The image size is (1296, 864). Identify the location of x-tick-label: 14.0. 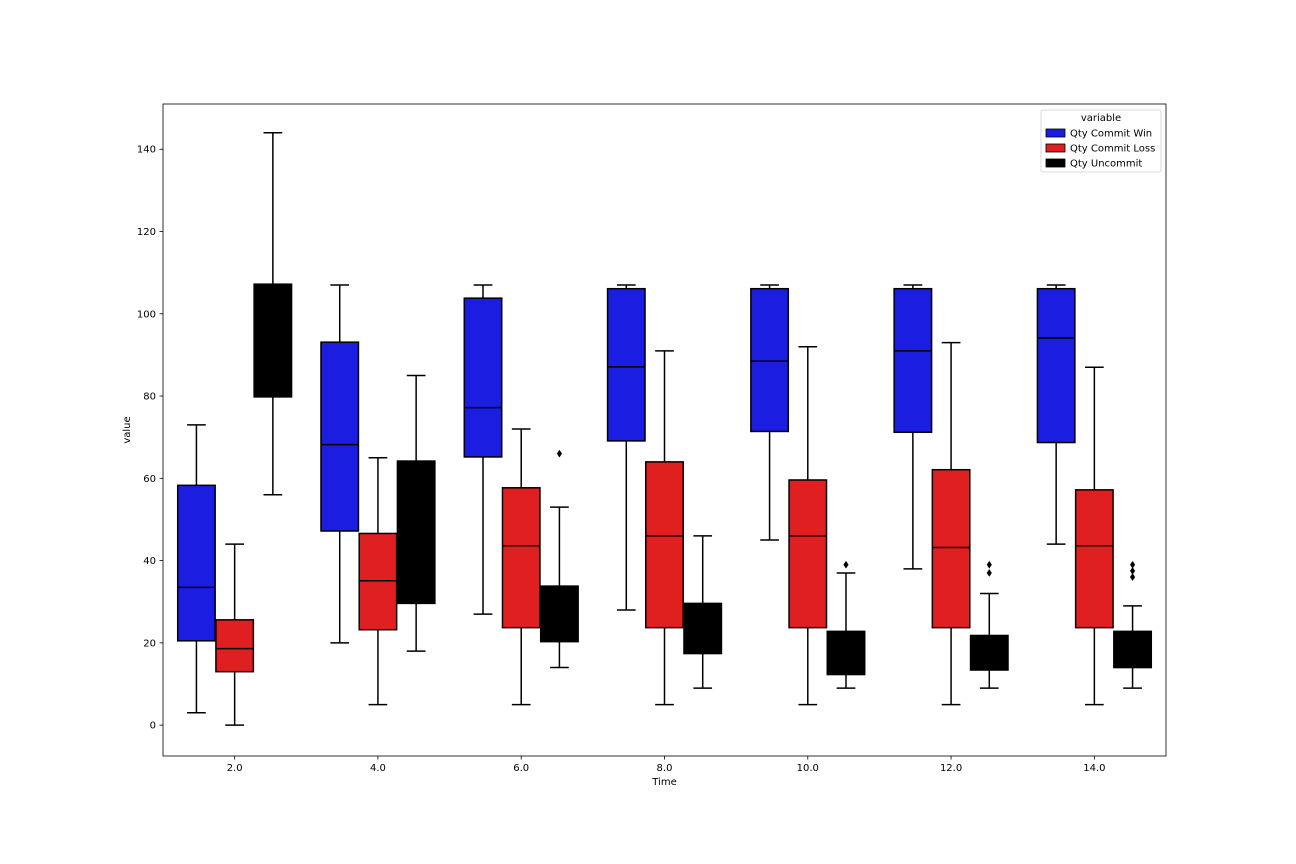
(1094, 768).